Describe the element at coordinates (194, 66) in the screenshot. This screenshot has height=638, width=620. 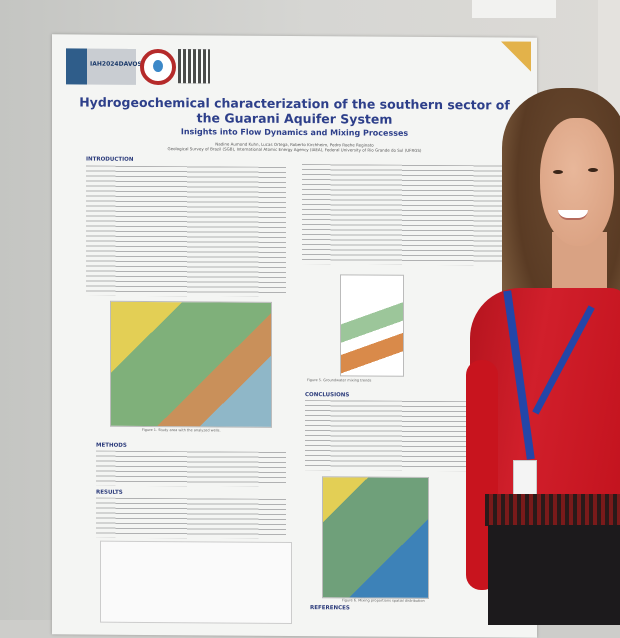
I see `qr-code` at that location.